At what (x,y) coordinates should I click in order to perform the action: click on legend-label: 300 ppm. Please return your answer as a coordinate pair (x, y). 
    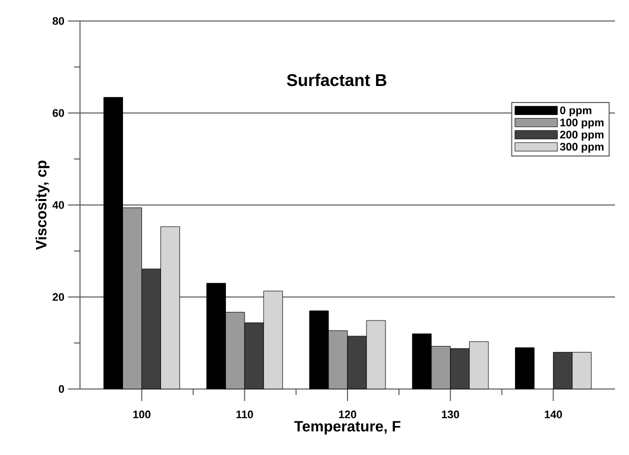
    Looking at the image, I should click on (582, 147).